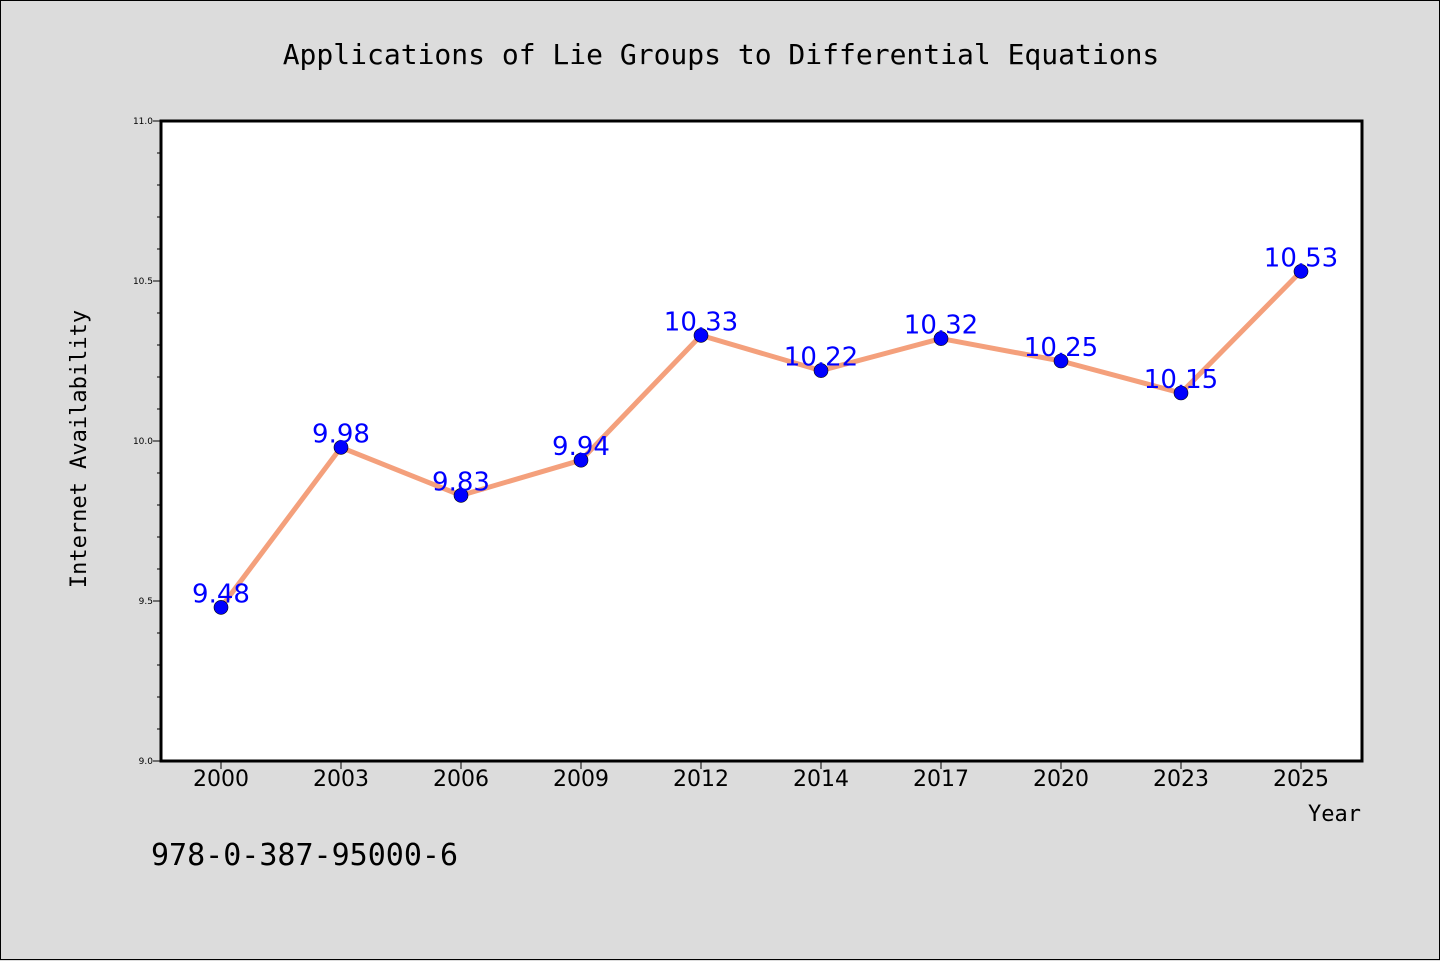 This screenshot has width=1440, height=961. What do you see at coordinates (341, 434) in the screenshot?
I see `data-label: 9.98` at bounding box center [341, 434].